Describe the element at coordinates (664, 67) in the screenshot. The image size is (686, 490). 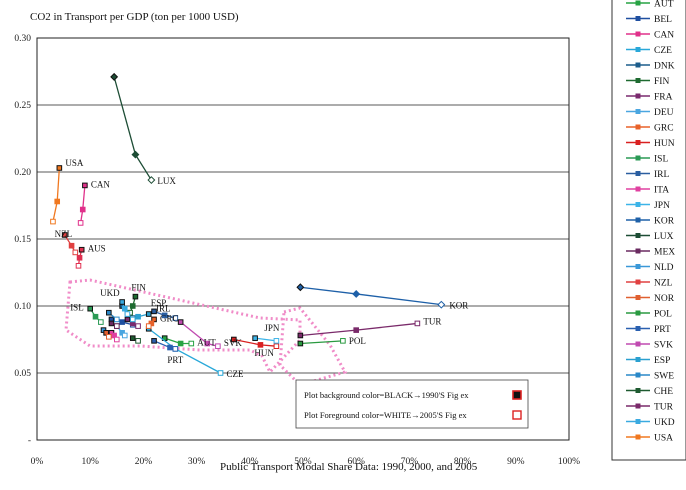
I see `legend-label: DNK` at that location.